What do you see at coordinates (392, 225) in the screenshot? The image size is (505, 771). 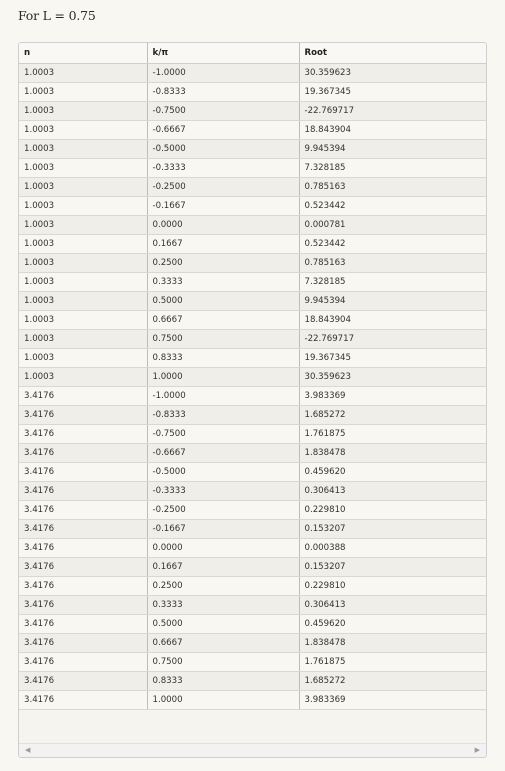 I see `cell-root: 0.000781` at bounding box center [392, 225].